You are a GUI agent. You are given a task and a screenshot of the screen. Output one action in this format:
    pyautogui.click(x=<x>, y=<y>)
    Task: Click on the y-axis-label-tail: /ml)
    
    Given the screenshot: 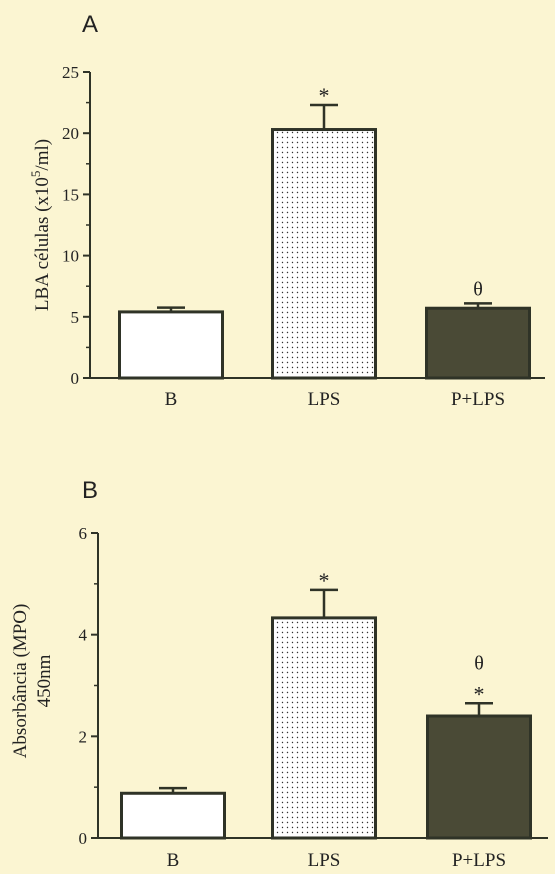 What is the action you would take?
    pyautogui.click(x=42, y=155)
    